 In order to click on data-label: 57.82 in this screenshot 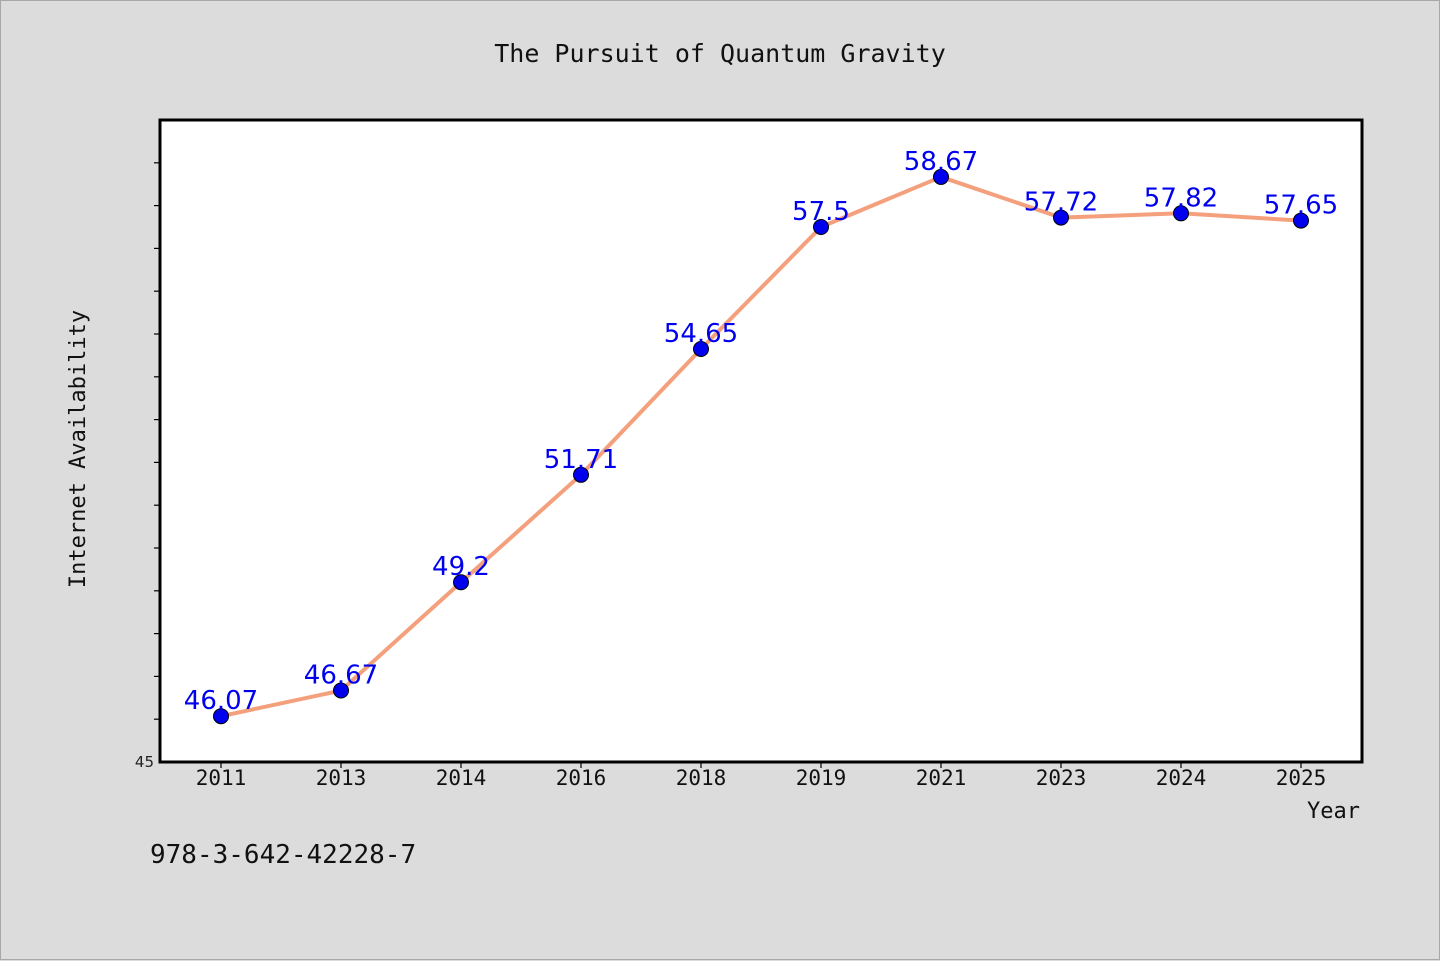, I will do `click(1181, 198)`.